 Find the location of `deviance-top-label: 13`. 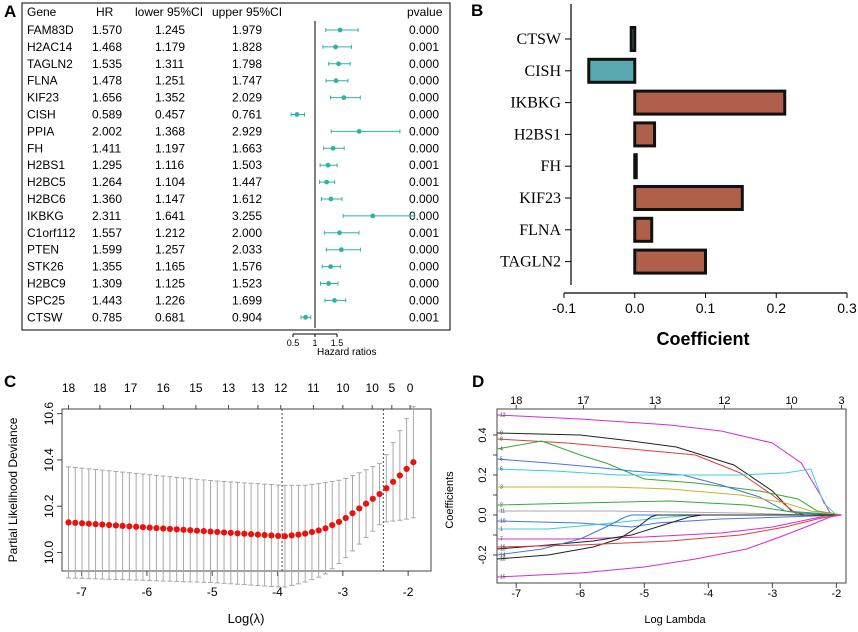

deviance-top-label: 13 is located at coordinates (229, 388).